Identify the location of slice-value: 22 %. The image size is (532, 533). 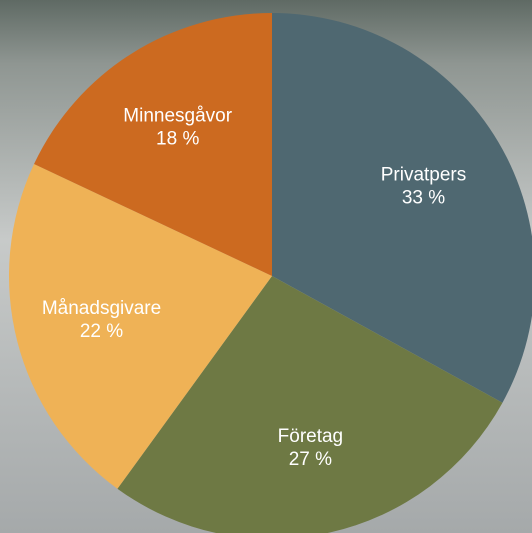
(101, 331).